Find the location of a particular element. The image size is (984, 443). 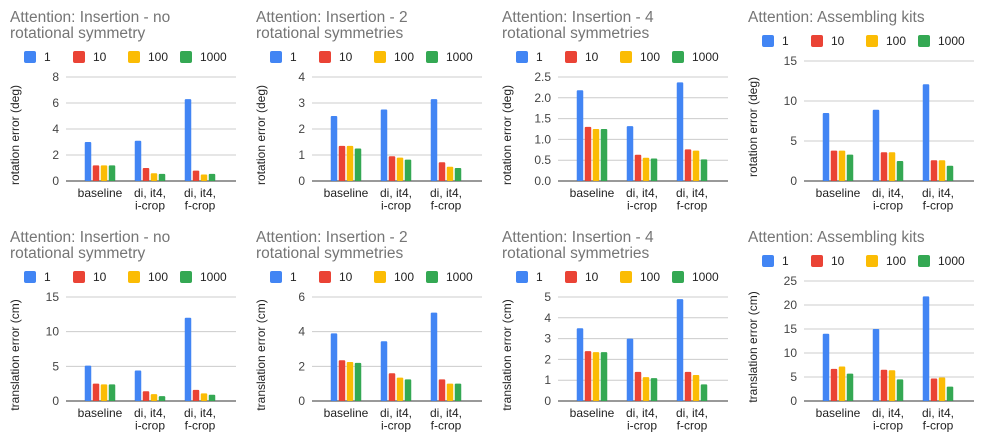

y-tick-label: 4 is located at coordinates (55, 129).